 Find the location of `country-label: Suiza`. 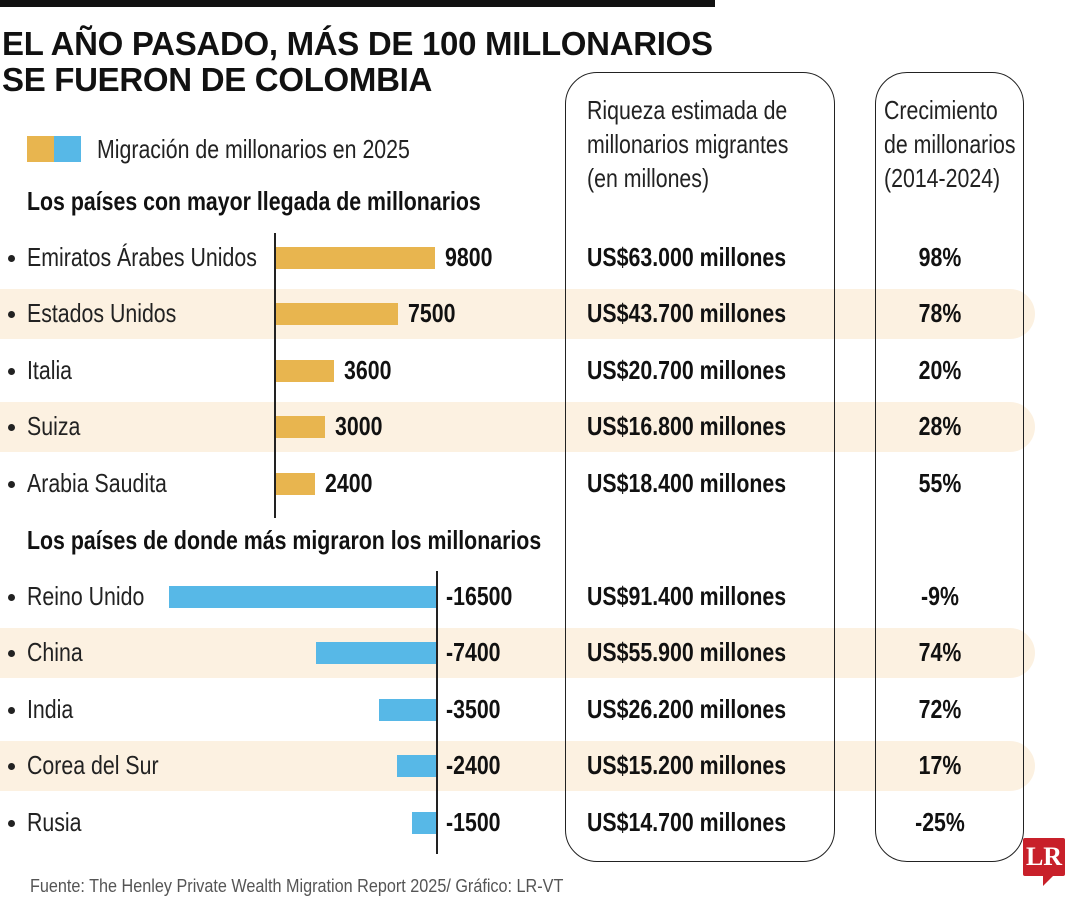

country-label: Suiza is located at coordinates (54, 426).